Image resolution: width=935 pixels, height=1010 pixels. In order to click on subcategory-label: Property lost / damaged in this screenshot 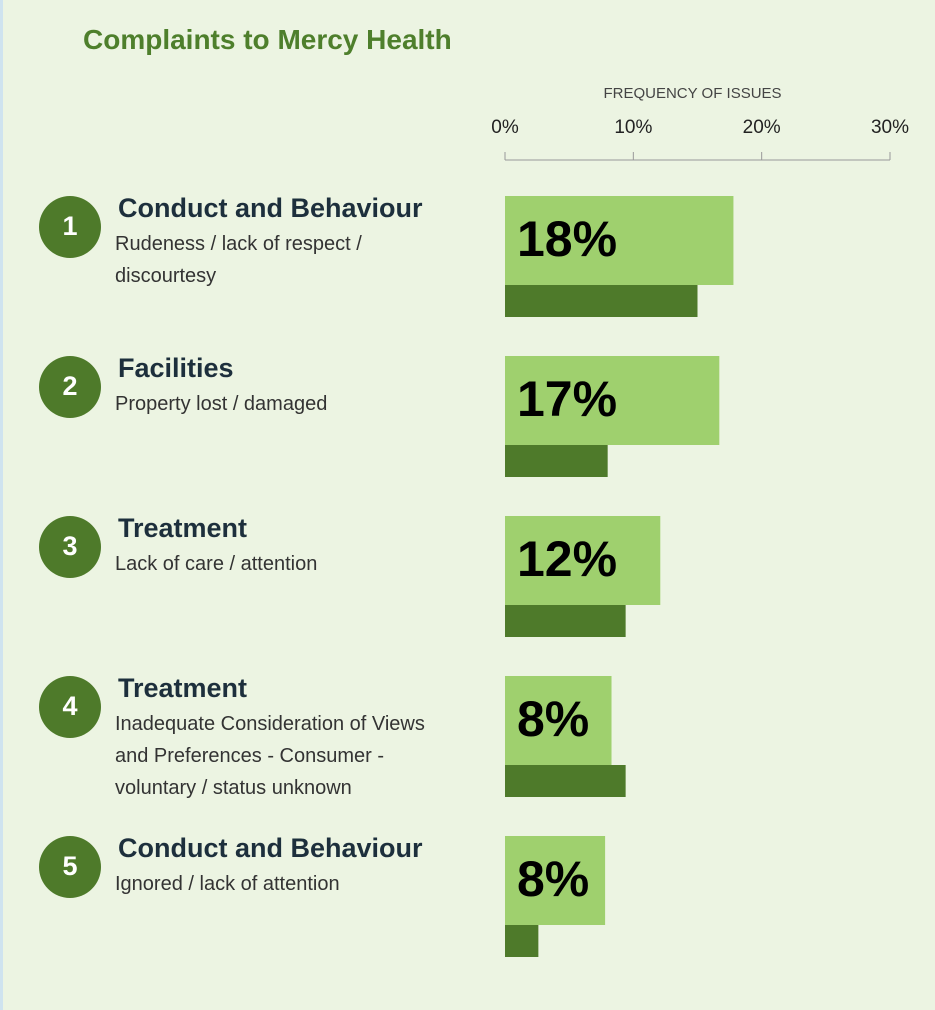, I will do `click(221, 404)`.